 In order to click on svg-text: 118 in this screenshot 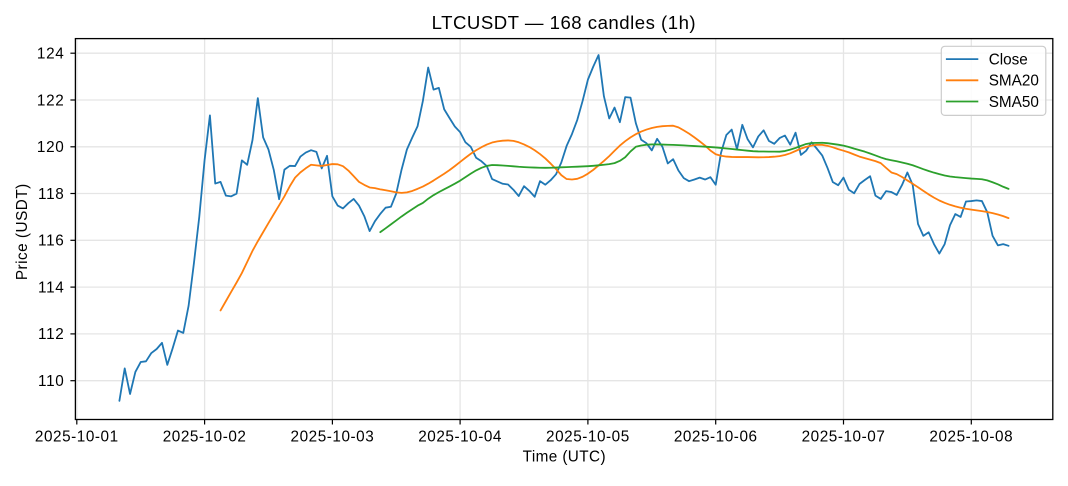, I will do `click(51, 194)`.